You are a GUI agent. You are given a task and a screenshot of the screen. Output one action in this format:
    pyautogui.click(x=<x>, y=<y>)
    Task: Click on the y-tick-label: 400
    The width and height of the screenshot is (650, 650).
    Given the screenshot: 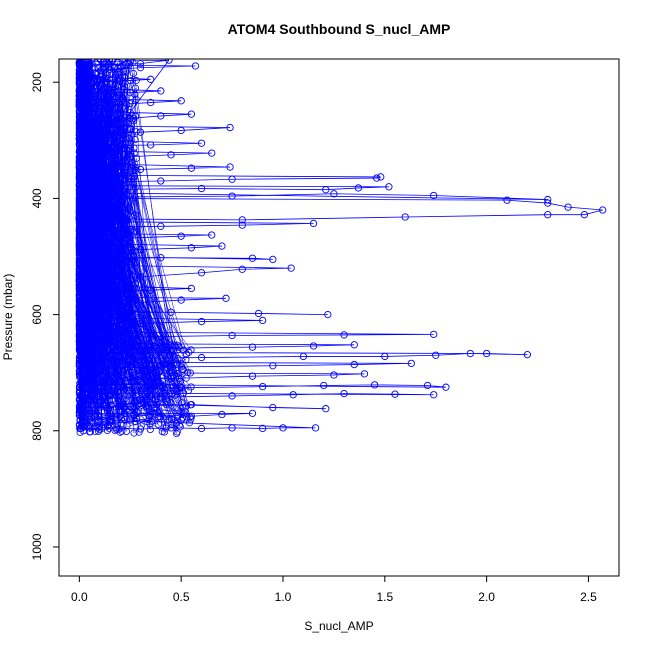 What is the action you would take?
    pyautogui.click(x=37, y=198)
    